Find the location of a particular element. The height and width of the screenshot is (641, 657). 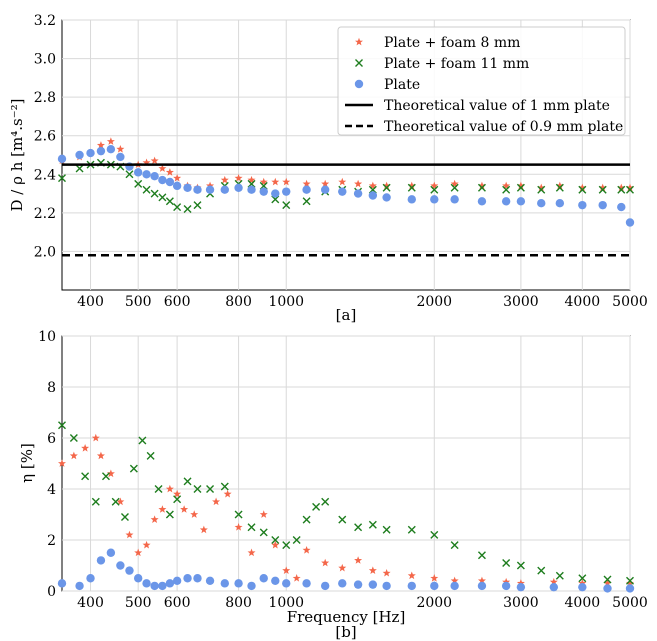

bottom-x-tick-label: 1000 is located at coordinates (286, 603).